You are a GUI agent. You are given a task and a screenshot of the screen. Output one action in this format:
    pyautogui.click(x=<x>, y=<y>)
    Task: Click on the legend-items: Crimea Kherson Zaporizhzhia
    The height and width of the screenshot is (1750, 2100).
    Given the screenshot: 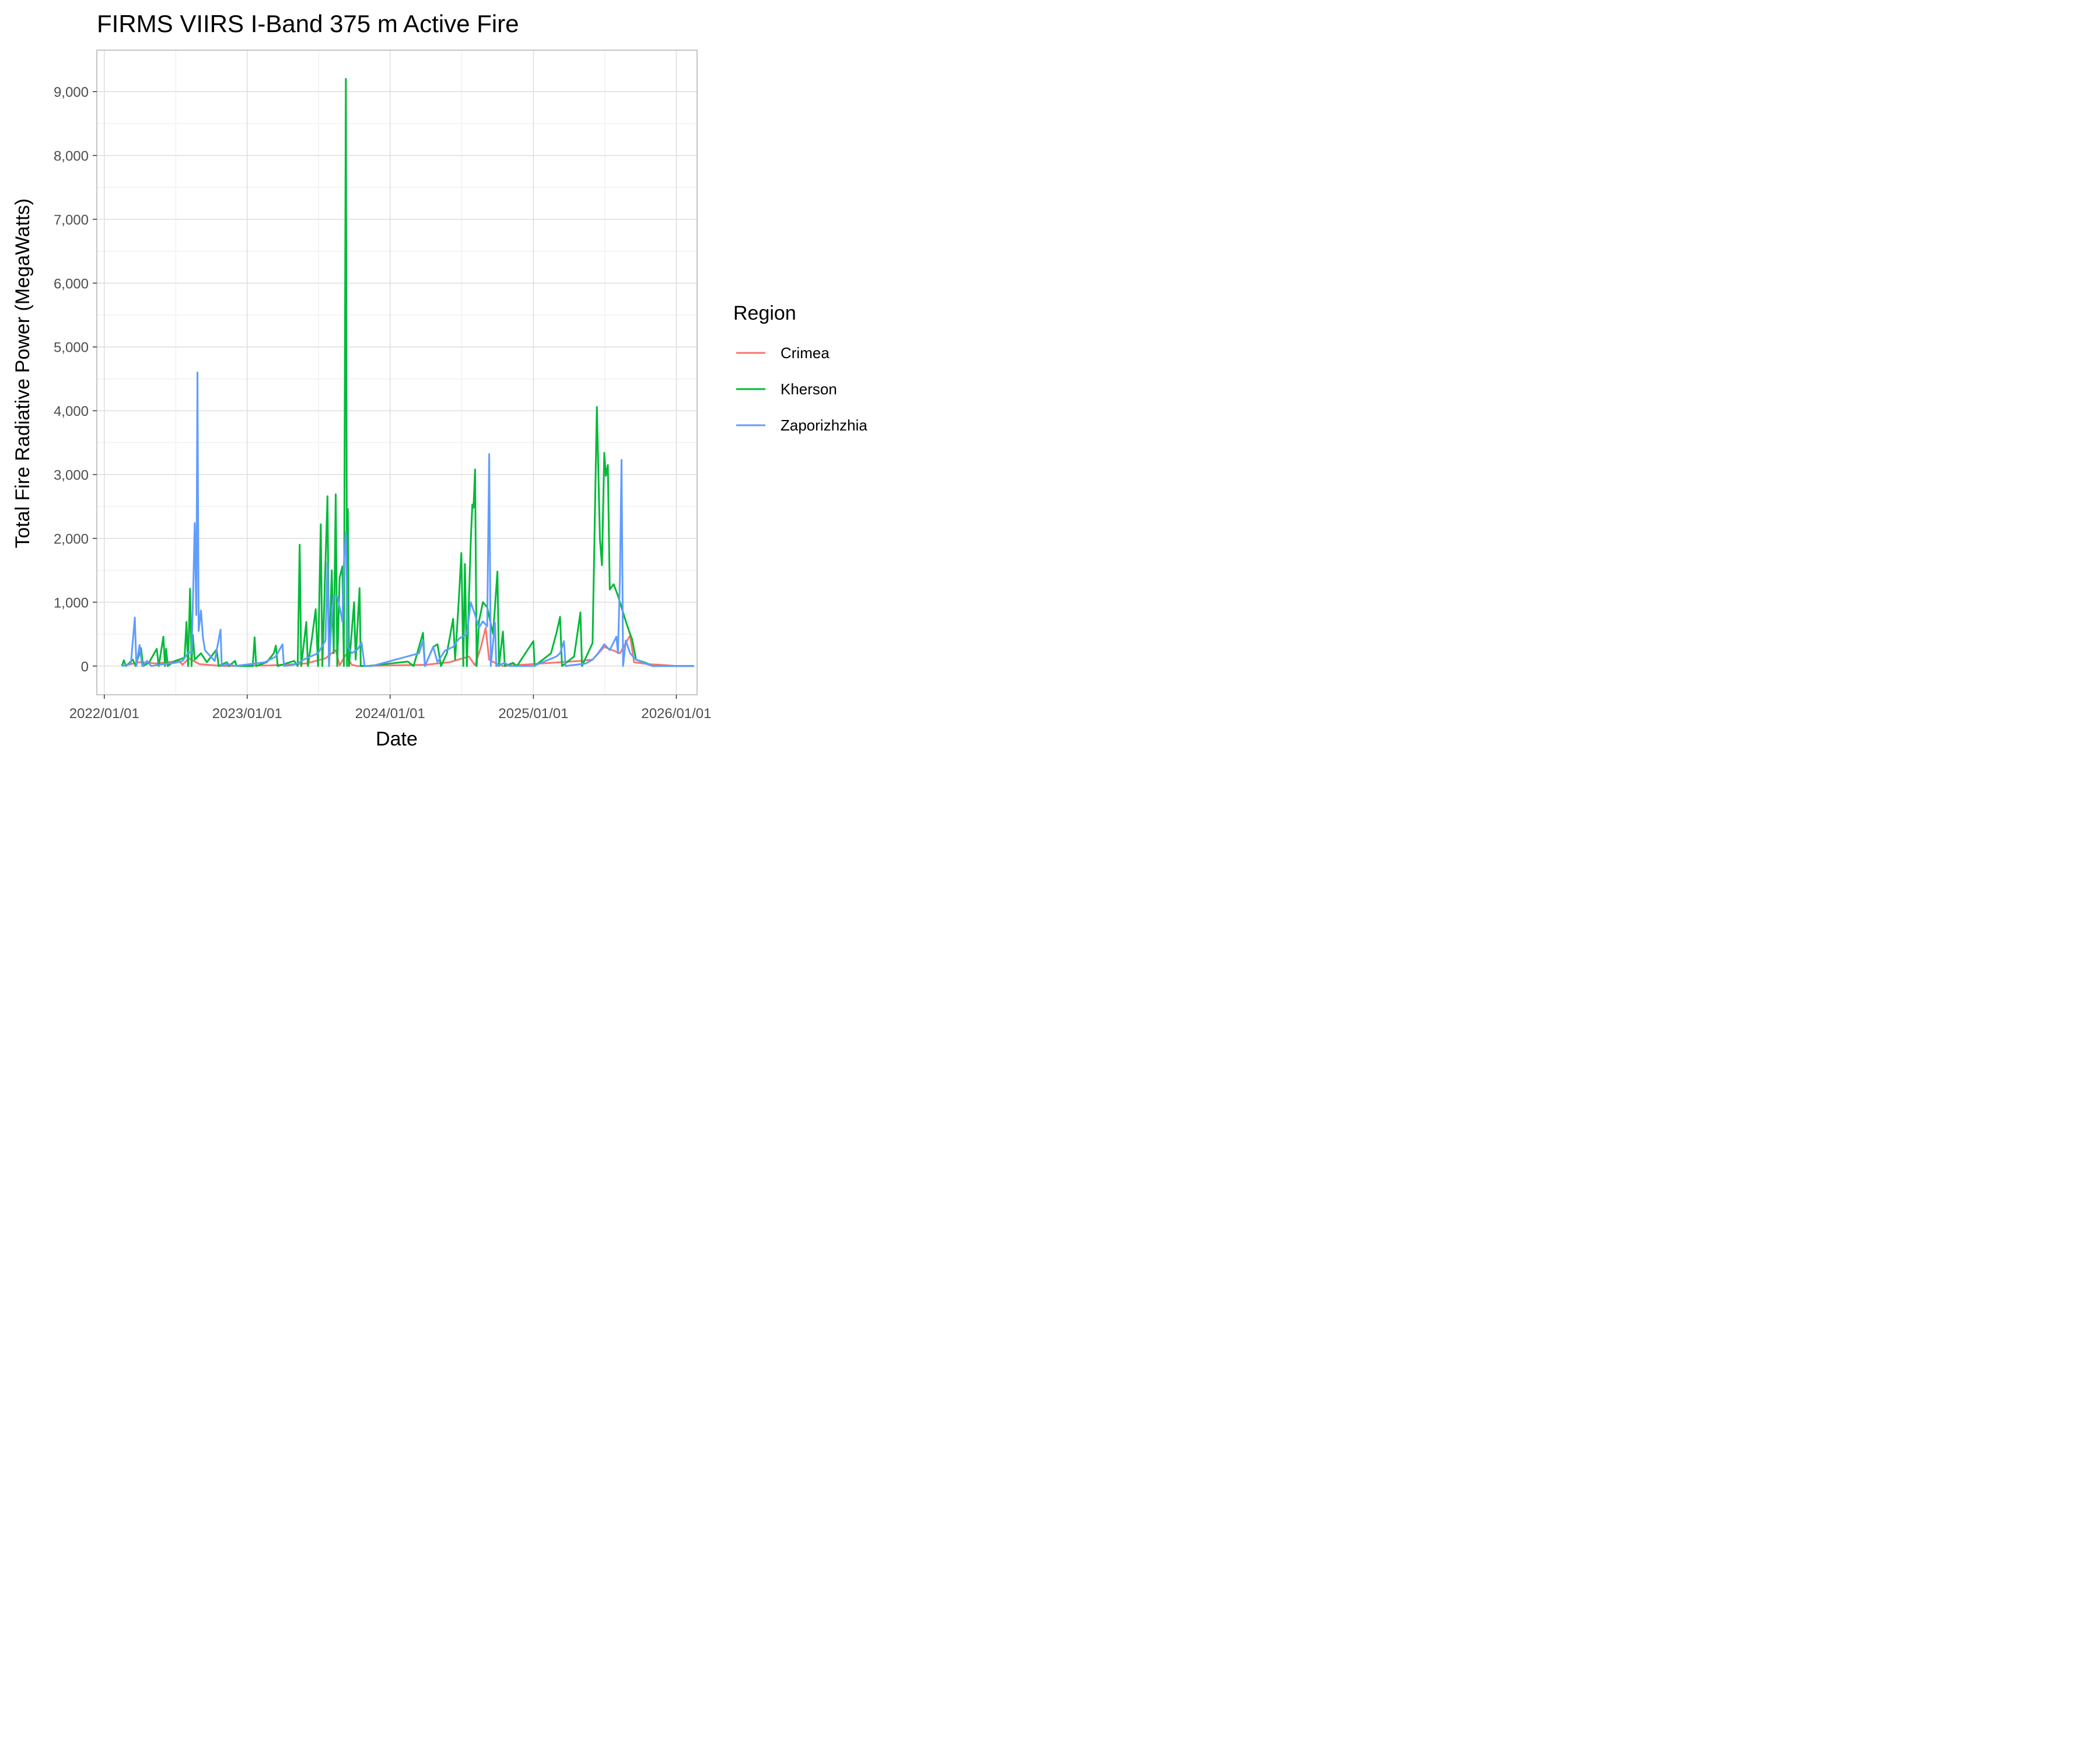 What is the action you would take?
    pyautogui.click(x=801, y=389)
    